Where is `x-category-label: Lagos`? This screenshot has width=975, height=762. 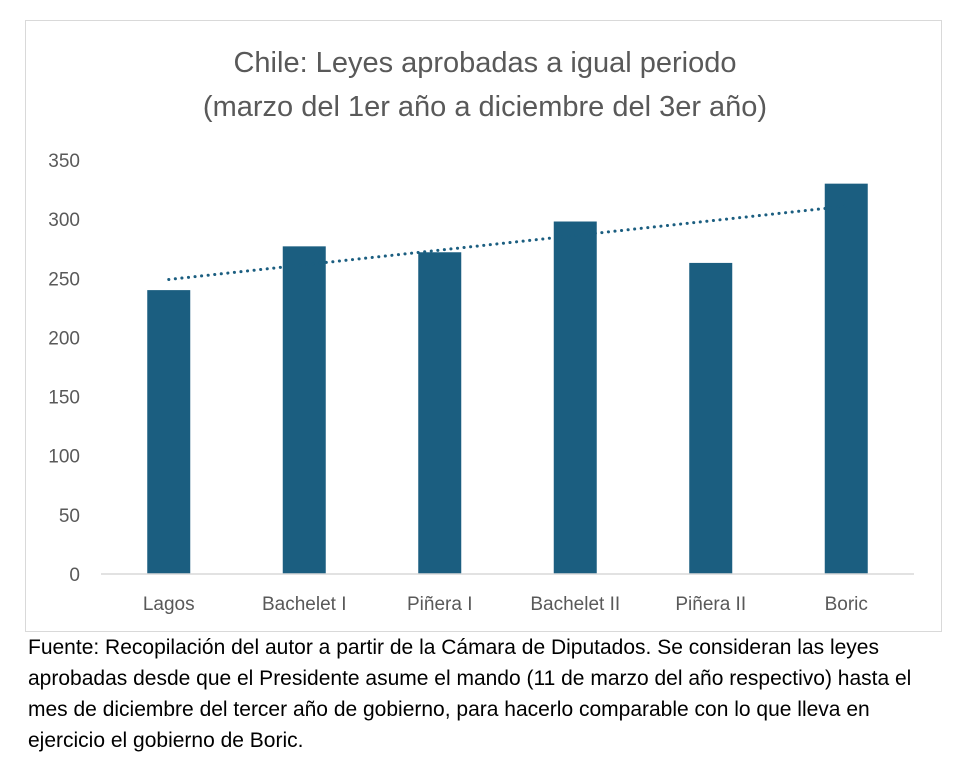 x-category-label: Lagos is located at coordinates (169, 604).